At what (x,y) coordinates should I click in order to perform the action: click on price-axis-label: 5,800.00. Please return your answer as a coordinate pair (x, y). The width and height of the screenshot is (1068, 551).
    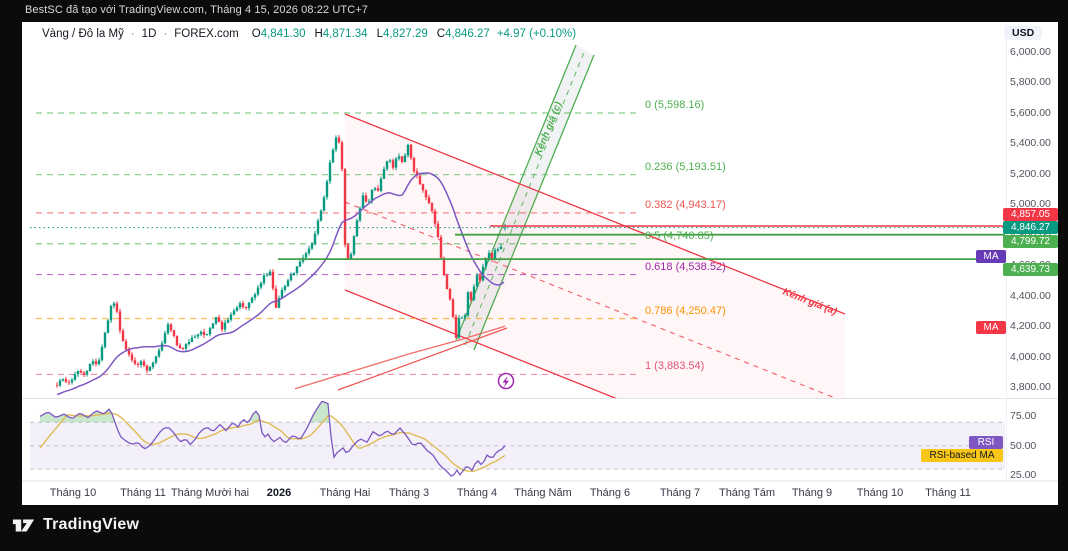
    Looking at the image, I should click on (1030, 82).